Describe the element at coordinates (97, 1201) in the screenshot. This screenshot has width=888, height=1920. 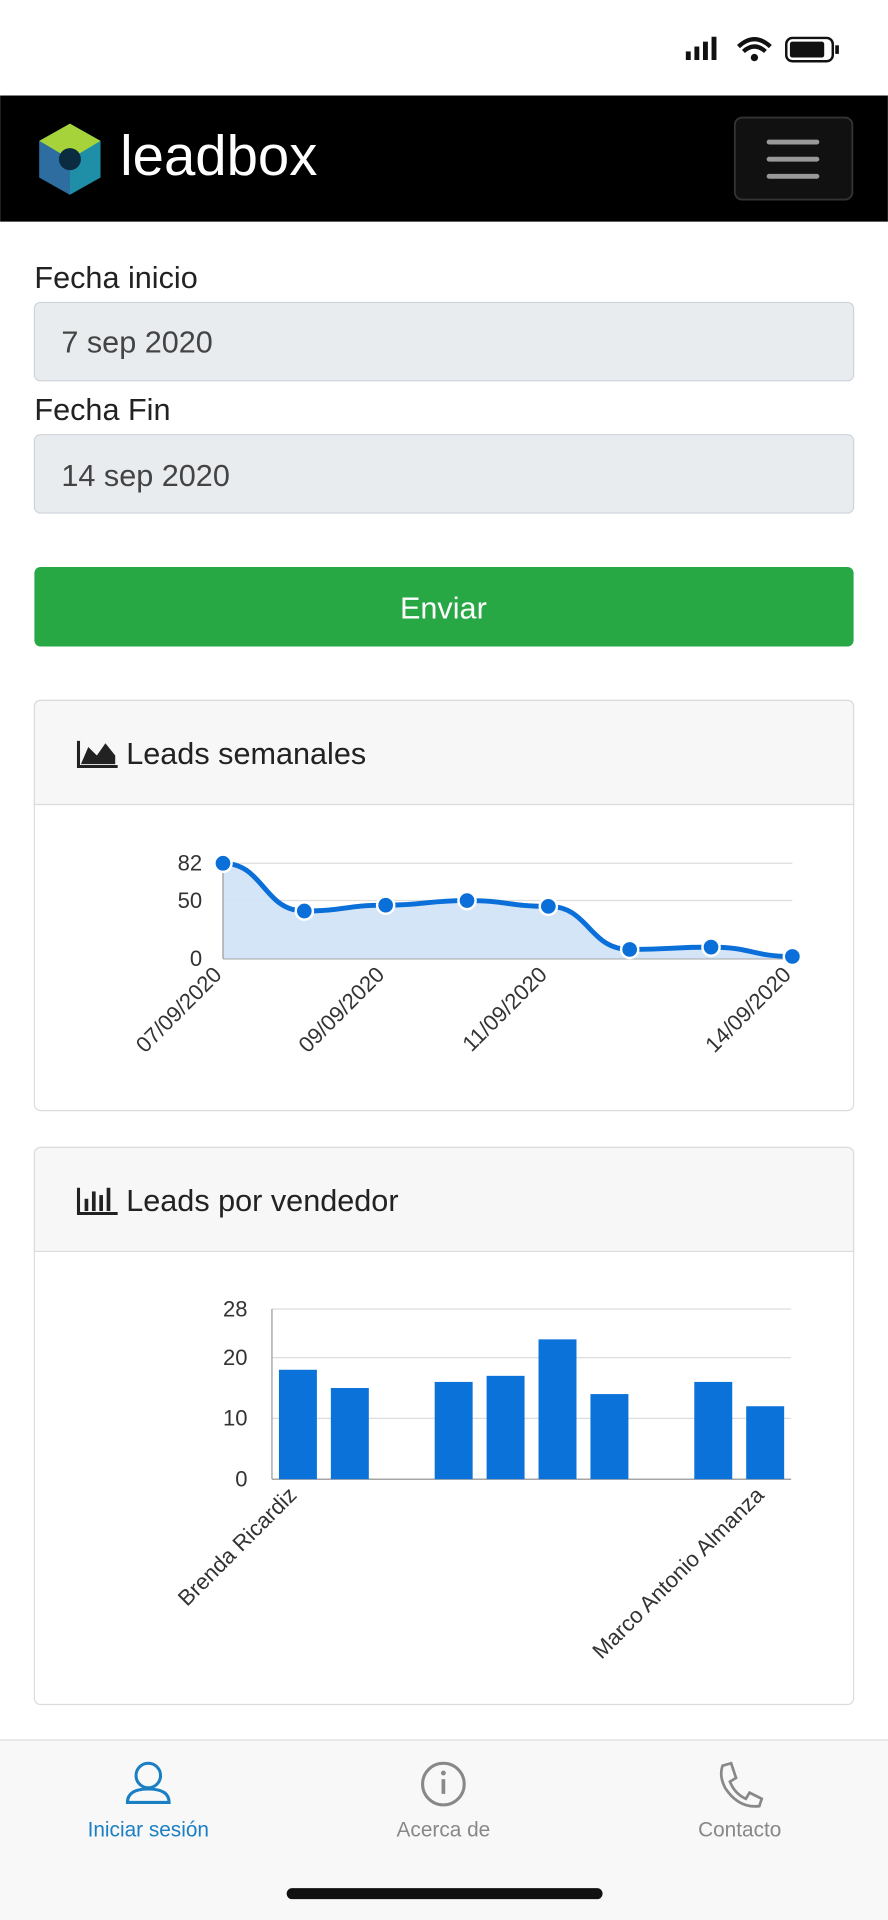
I see `bar-chart-icon` at that location.